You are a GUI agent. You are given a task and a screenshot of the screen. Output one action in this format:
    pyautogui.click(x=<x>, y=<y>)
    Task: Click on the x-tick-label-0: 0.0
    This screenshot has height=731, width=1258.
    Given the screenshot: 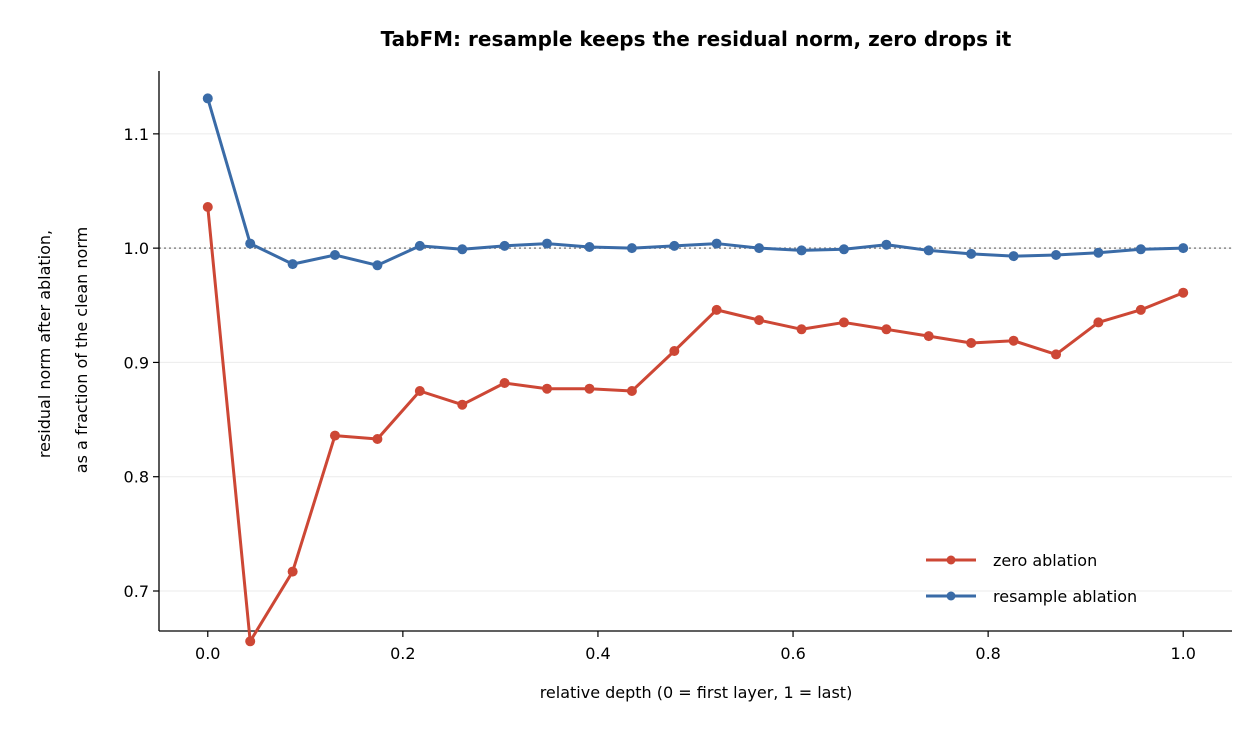 What is the action you would take?
    pyautogui.click(x=207, y=653)
    